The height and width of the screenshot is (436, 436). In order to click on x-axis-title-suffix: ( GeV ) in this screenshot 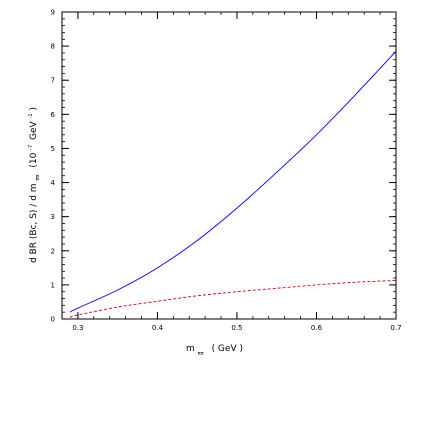, I will do `click(227, 349)`.